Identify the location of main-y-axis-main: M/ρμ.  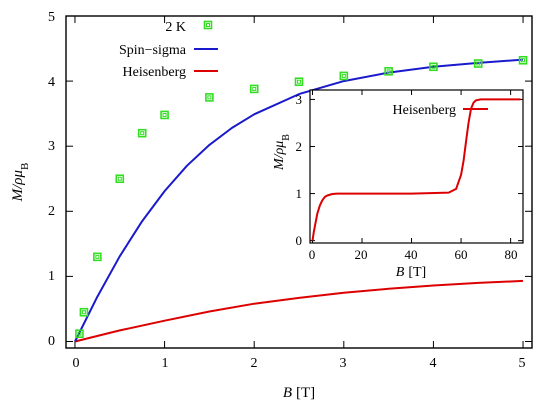
(18, 186).